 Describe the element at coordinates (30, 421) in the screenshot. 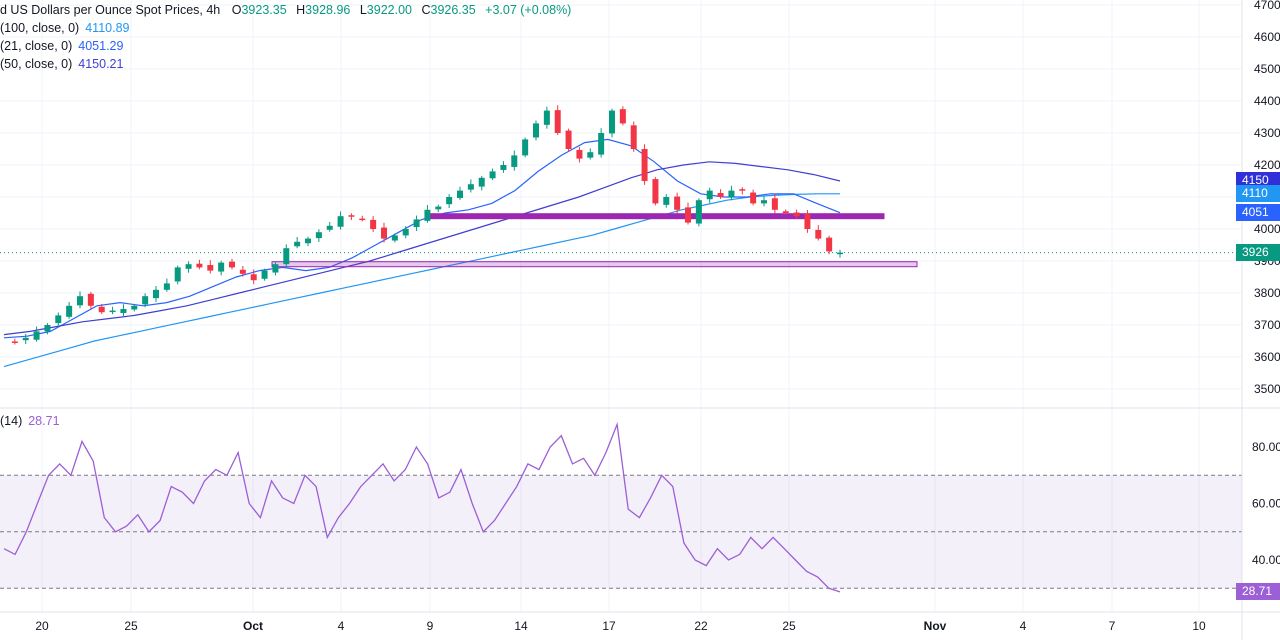

I see `rsi-legend: (14) 28.71` at that location.